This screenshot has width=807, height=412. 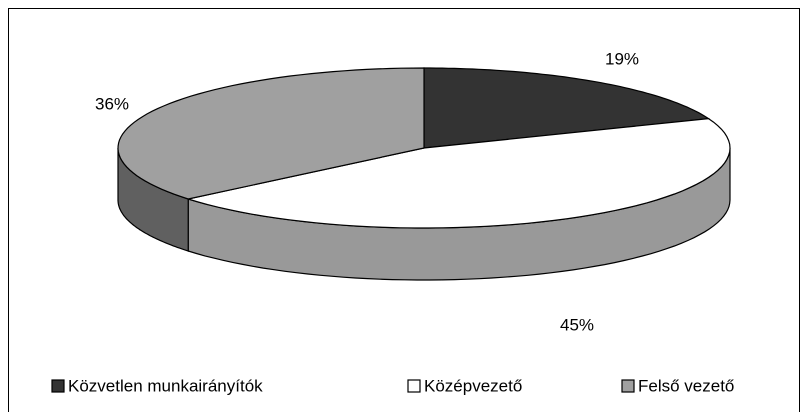 What do you see at coordinates (112, 103) in the screenshot?
I see `data-label: 36%` at bounding box center [112, 103].